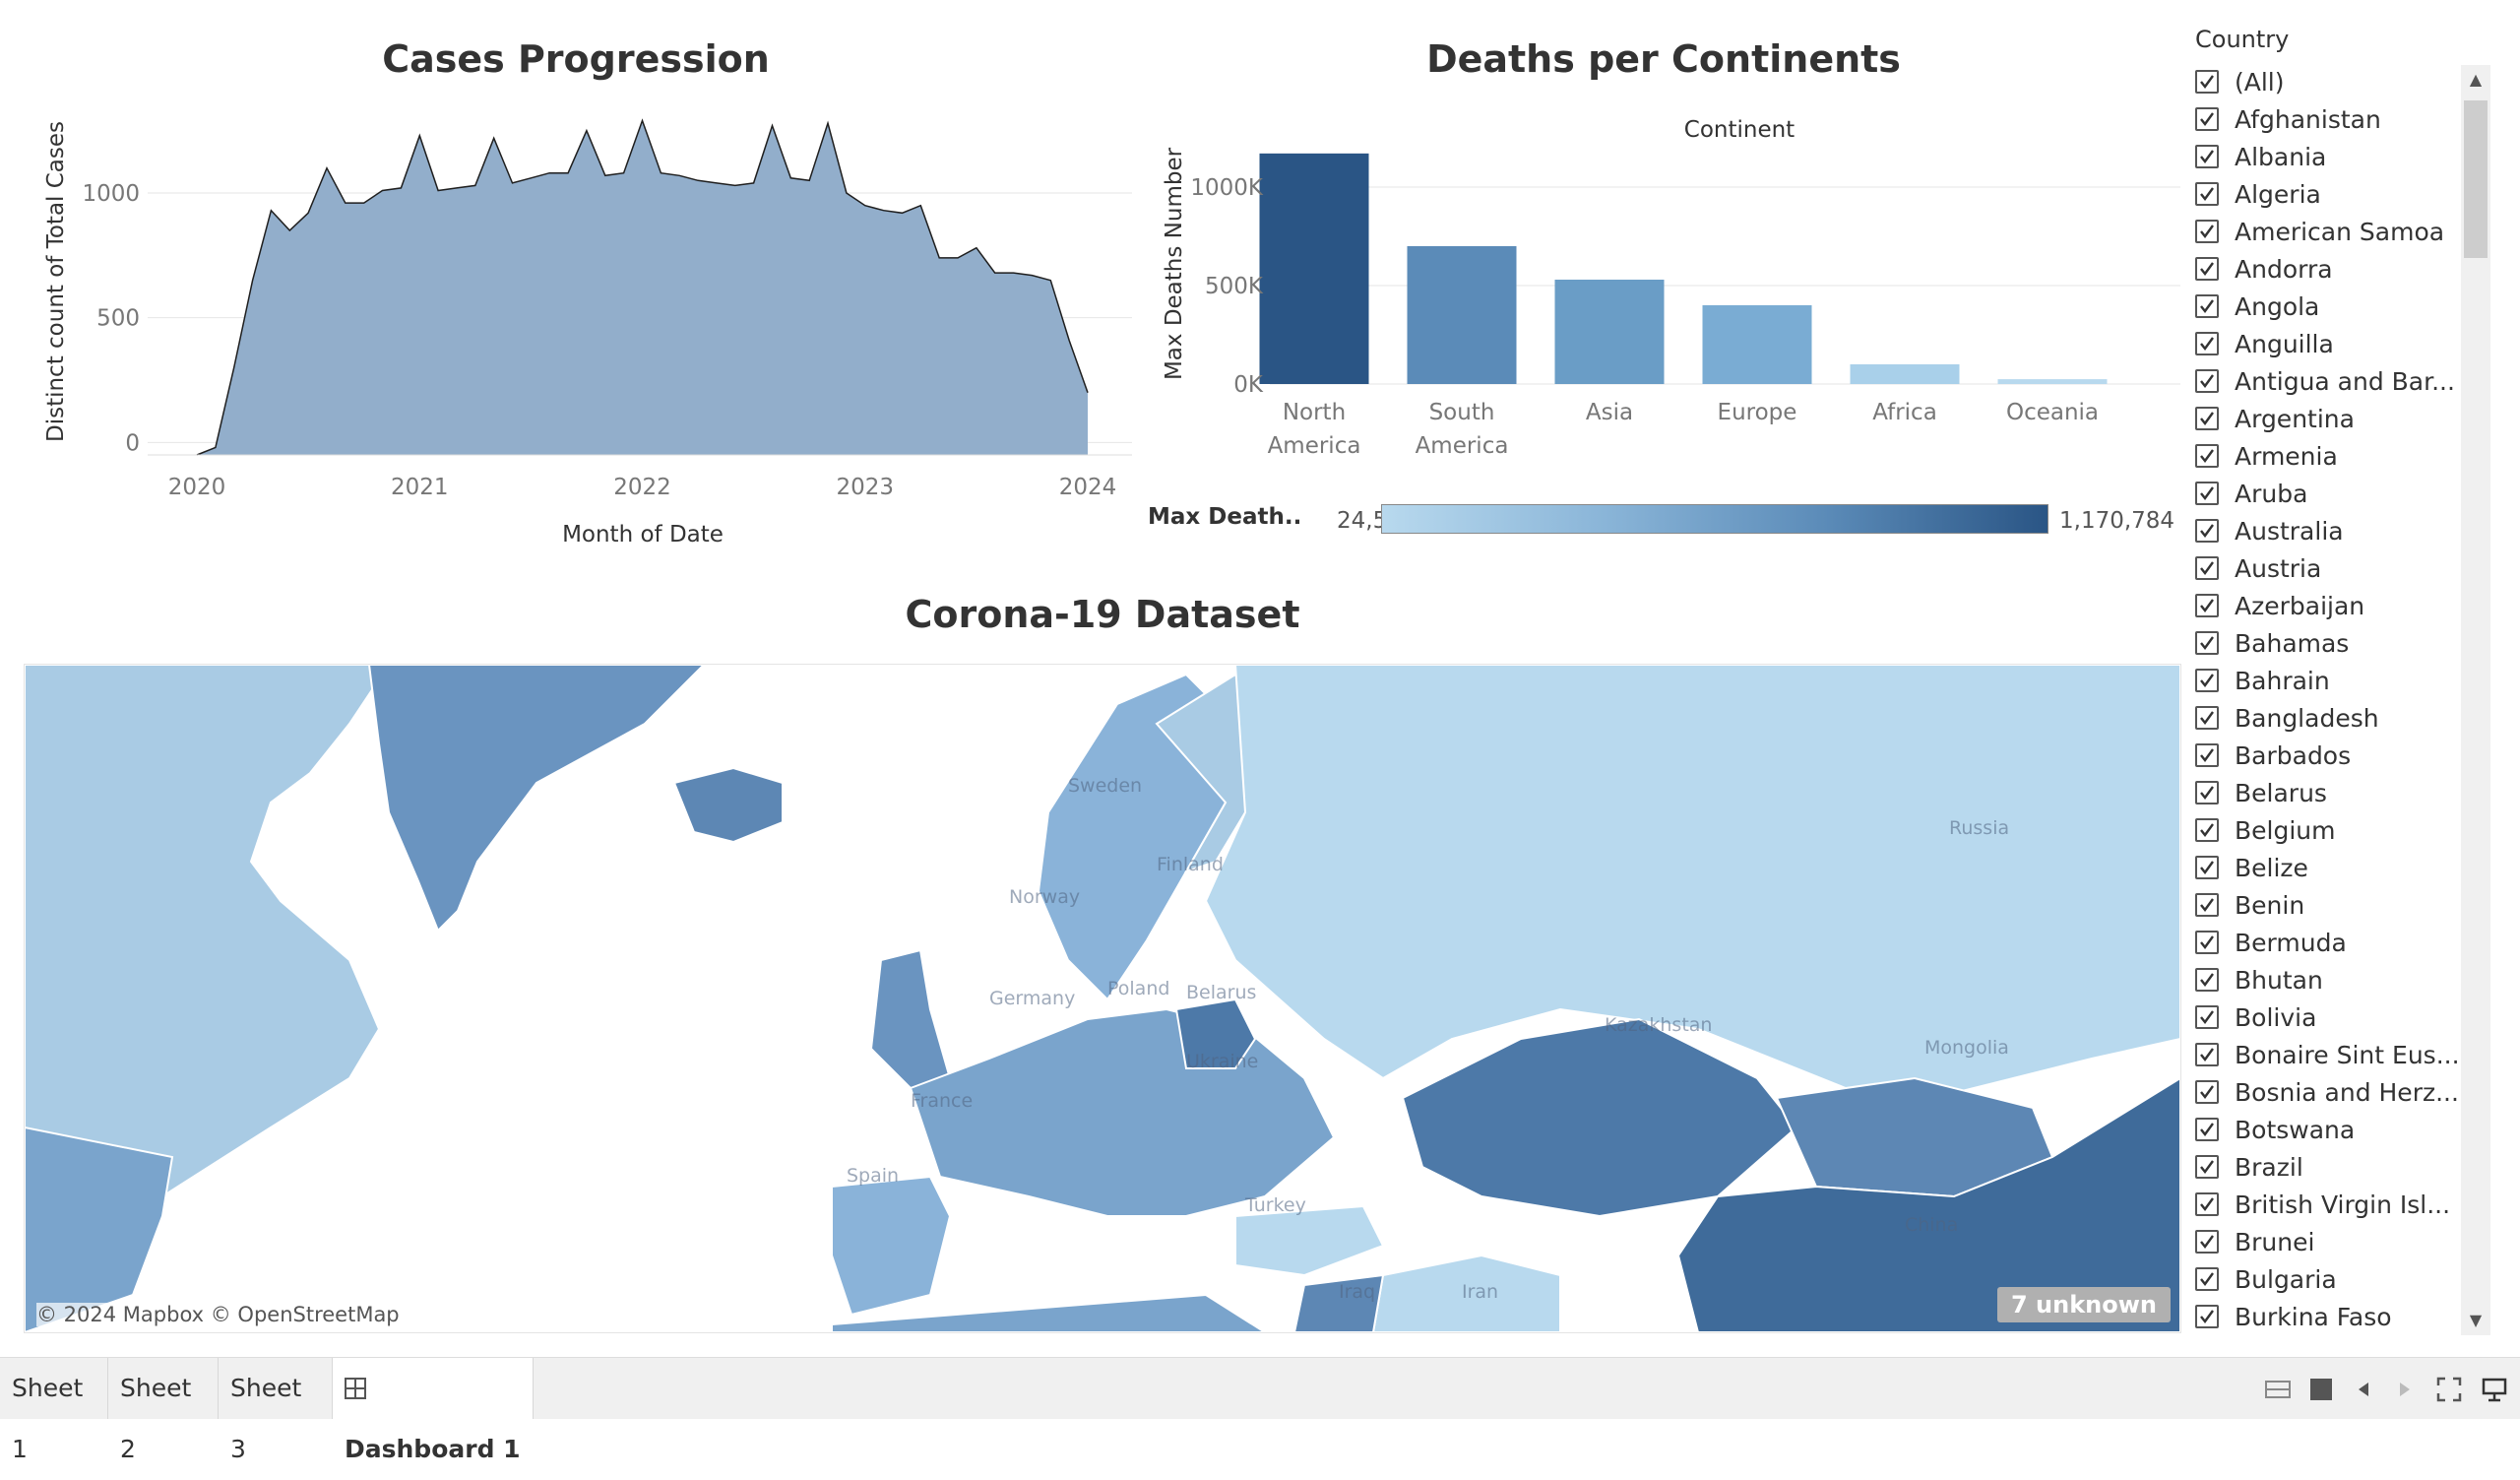  Describe the element at coordinates (2342, 231) in the screenshot. I see `country-filter-item: American Samoa` at that location.